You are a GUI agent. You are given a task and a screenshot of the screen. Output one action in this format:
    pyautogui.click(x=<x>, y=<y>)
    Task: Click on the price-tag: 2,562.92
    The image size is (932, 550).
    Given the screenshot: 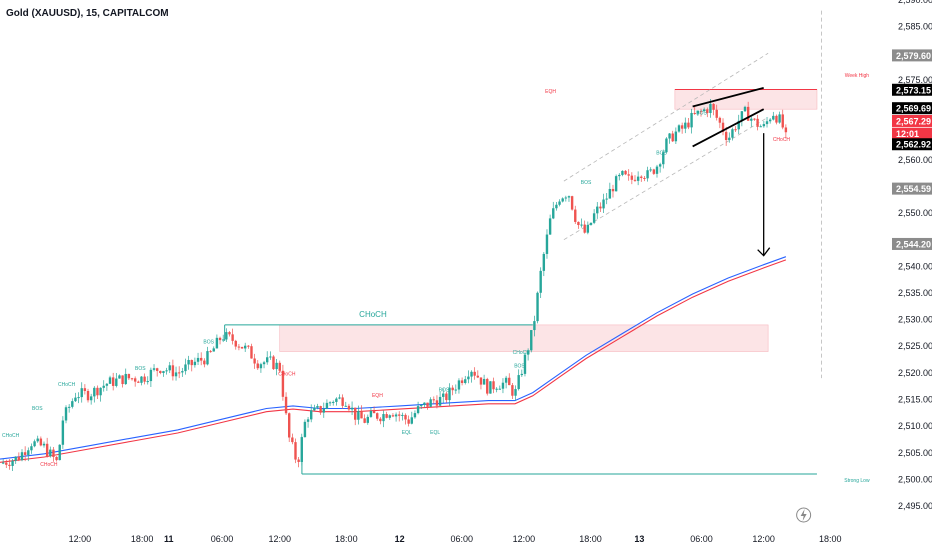 What is the action you would take?
    pyautogui.click(x=913, y=145)
    